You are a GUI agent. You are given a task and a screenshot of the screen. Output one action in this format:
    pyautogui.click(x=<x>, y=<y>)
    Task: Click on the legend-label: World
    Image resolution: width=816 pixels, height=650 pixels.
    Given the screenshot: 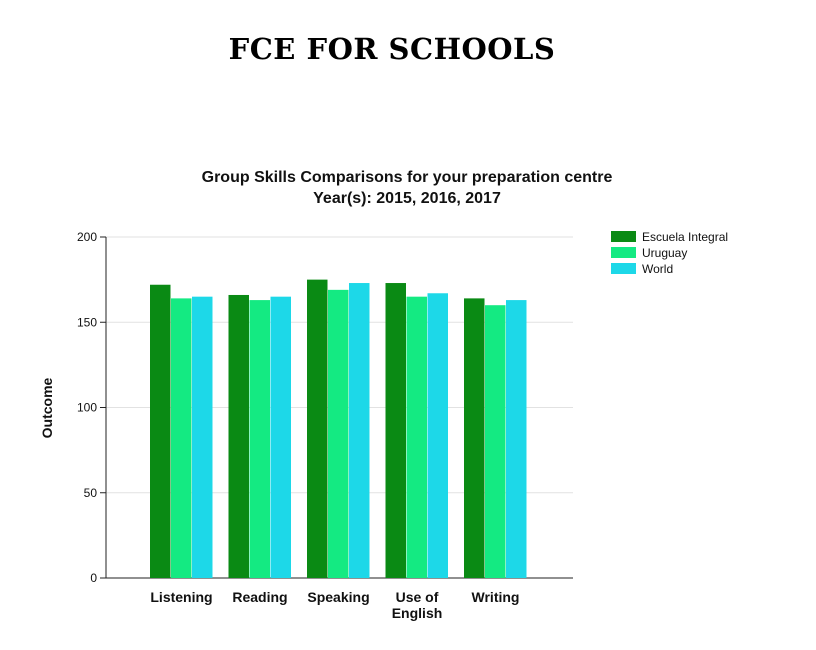 What is the action you would take?
    pyautogui.click(x=657, y=269)
    